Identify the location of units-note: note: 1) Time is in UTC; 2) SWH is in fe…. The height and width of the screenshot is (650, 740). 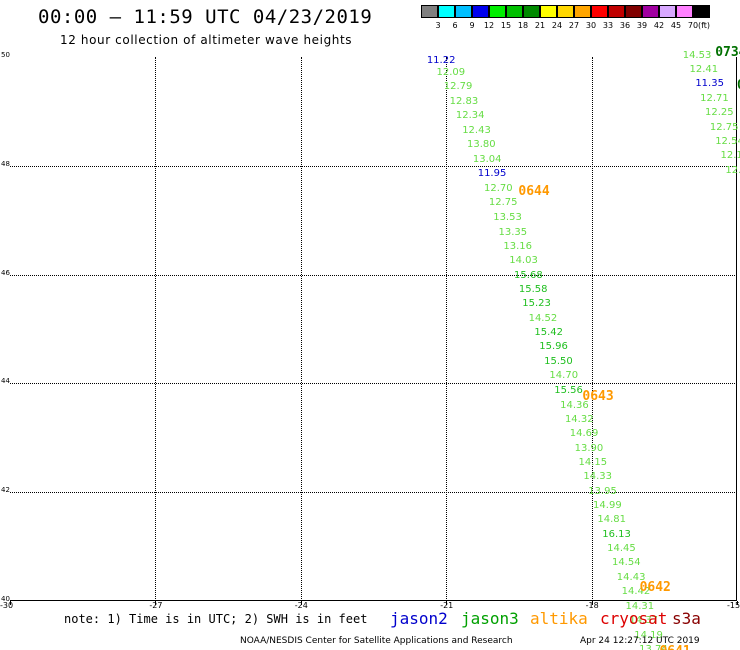
(216, 619).